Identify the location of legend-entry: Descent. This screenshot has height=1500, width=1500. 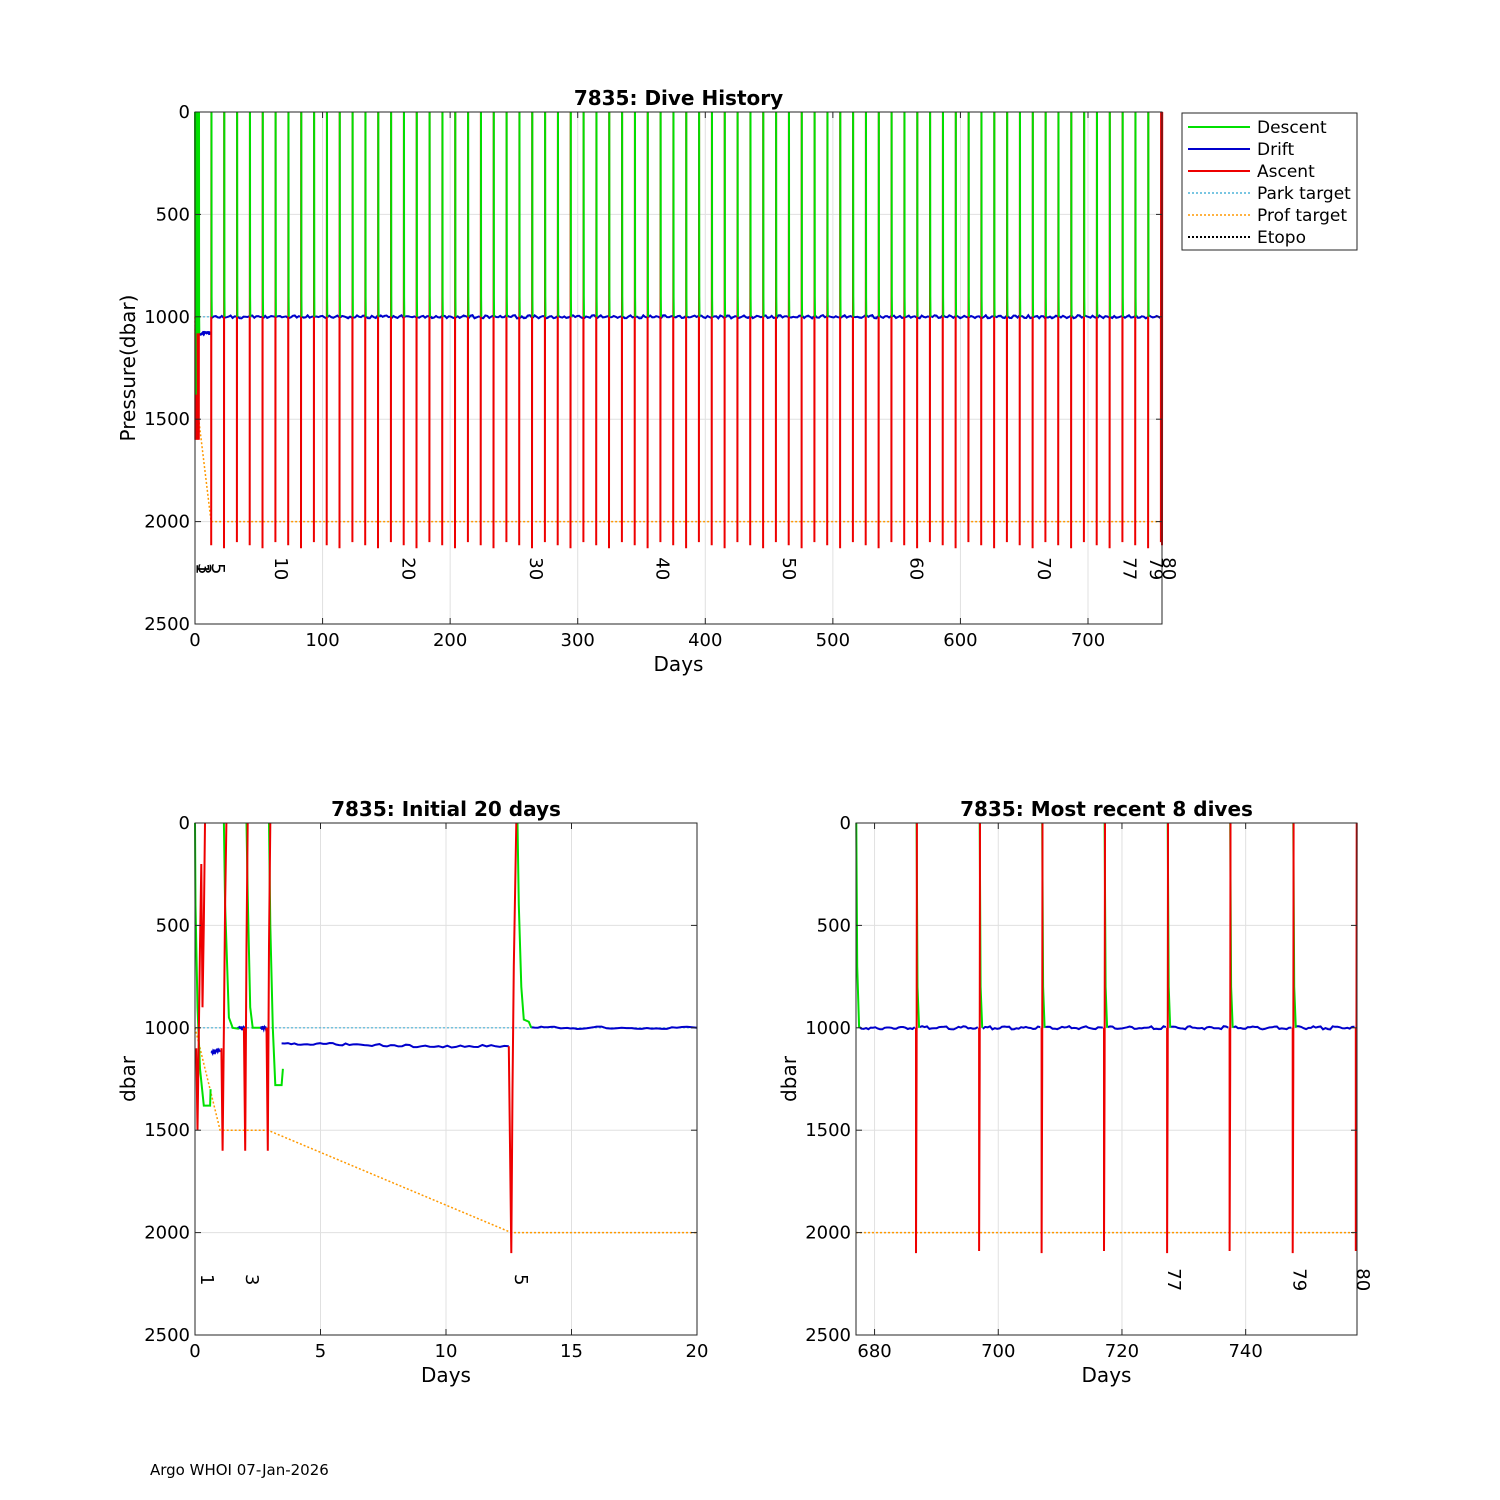
(1292, 128).